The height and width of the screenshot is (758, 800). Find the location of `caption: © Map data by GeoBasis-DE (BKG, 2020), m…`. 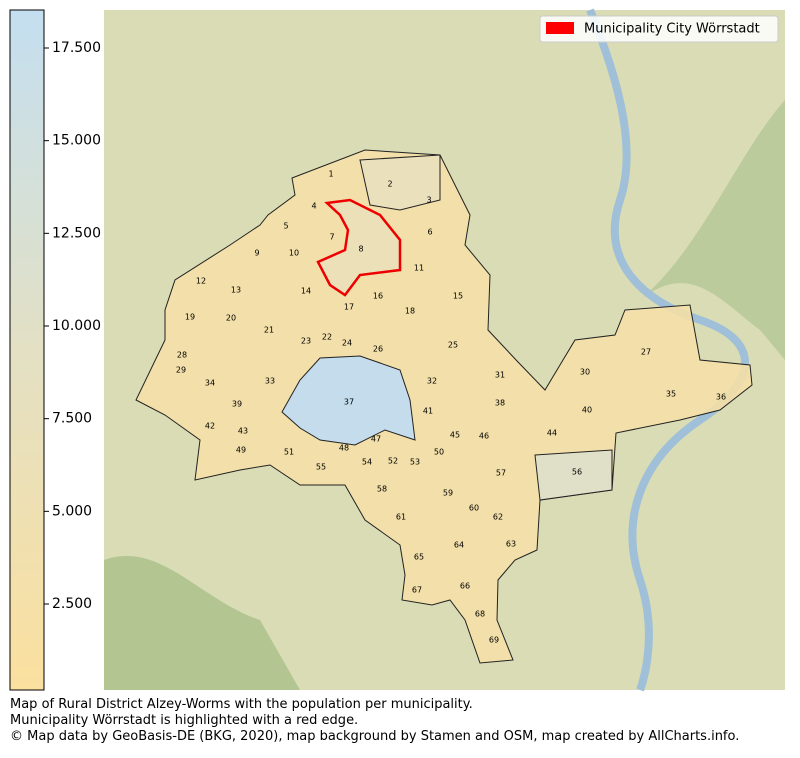

caption: © Map data by GeoBasis-DE (BKG, 2020), m… is located at coordinates (374, 736).